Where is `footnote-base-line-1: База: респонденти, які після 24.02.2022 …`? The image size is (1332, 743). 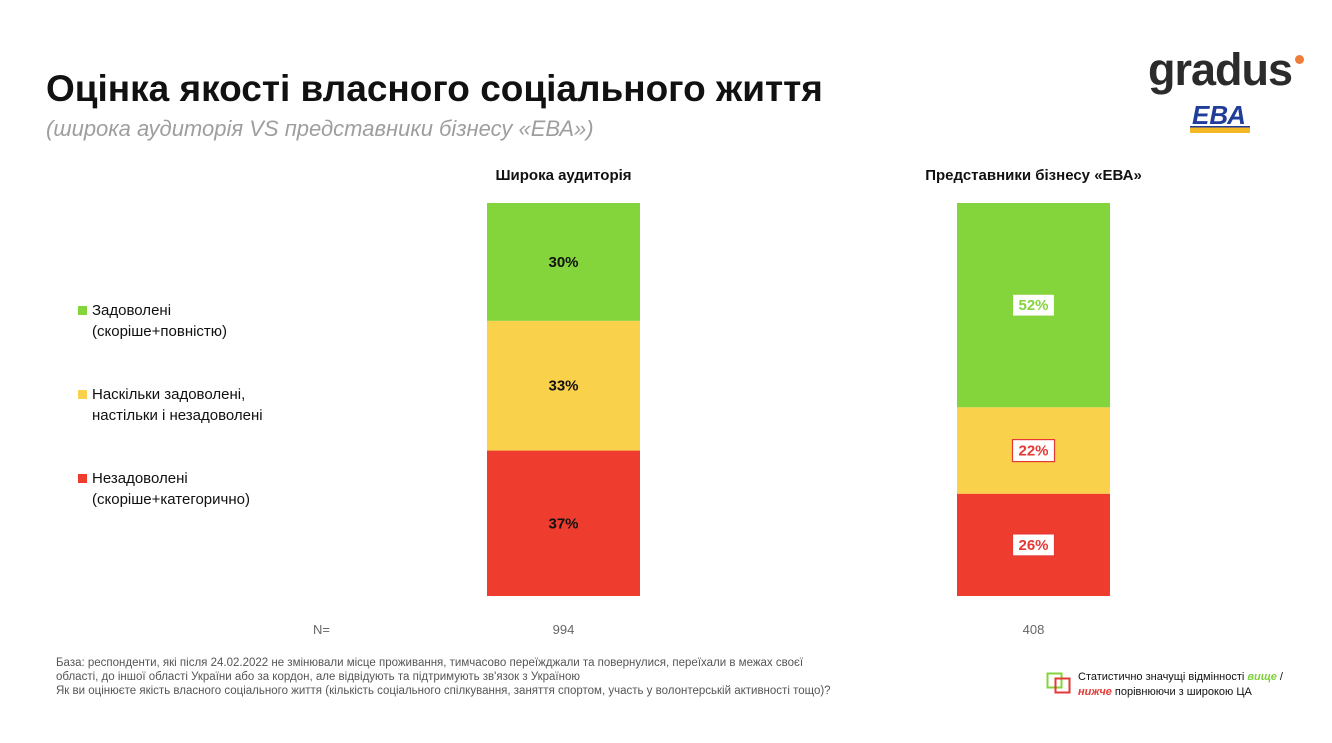
footnote-base-line-1: База: респонденти, які після 24.02.2022 … is located at coordinates (430, 663).